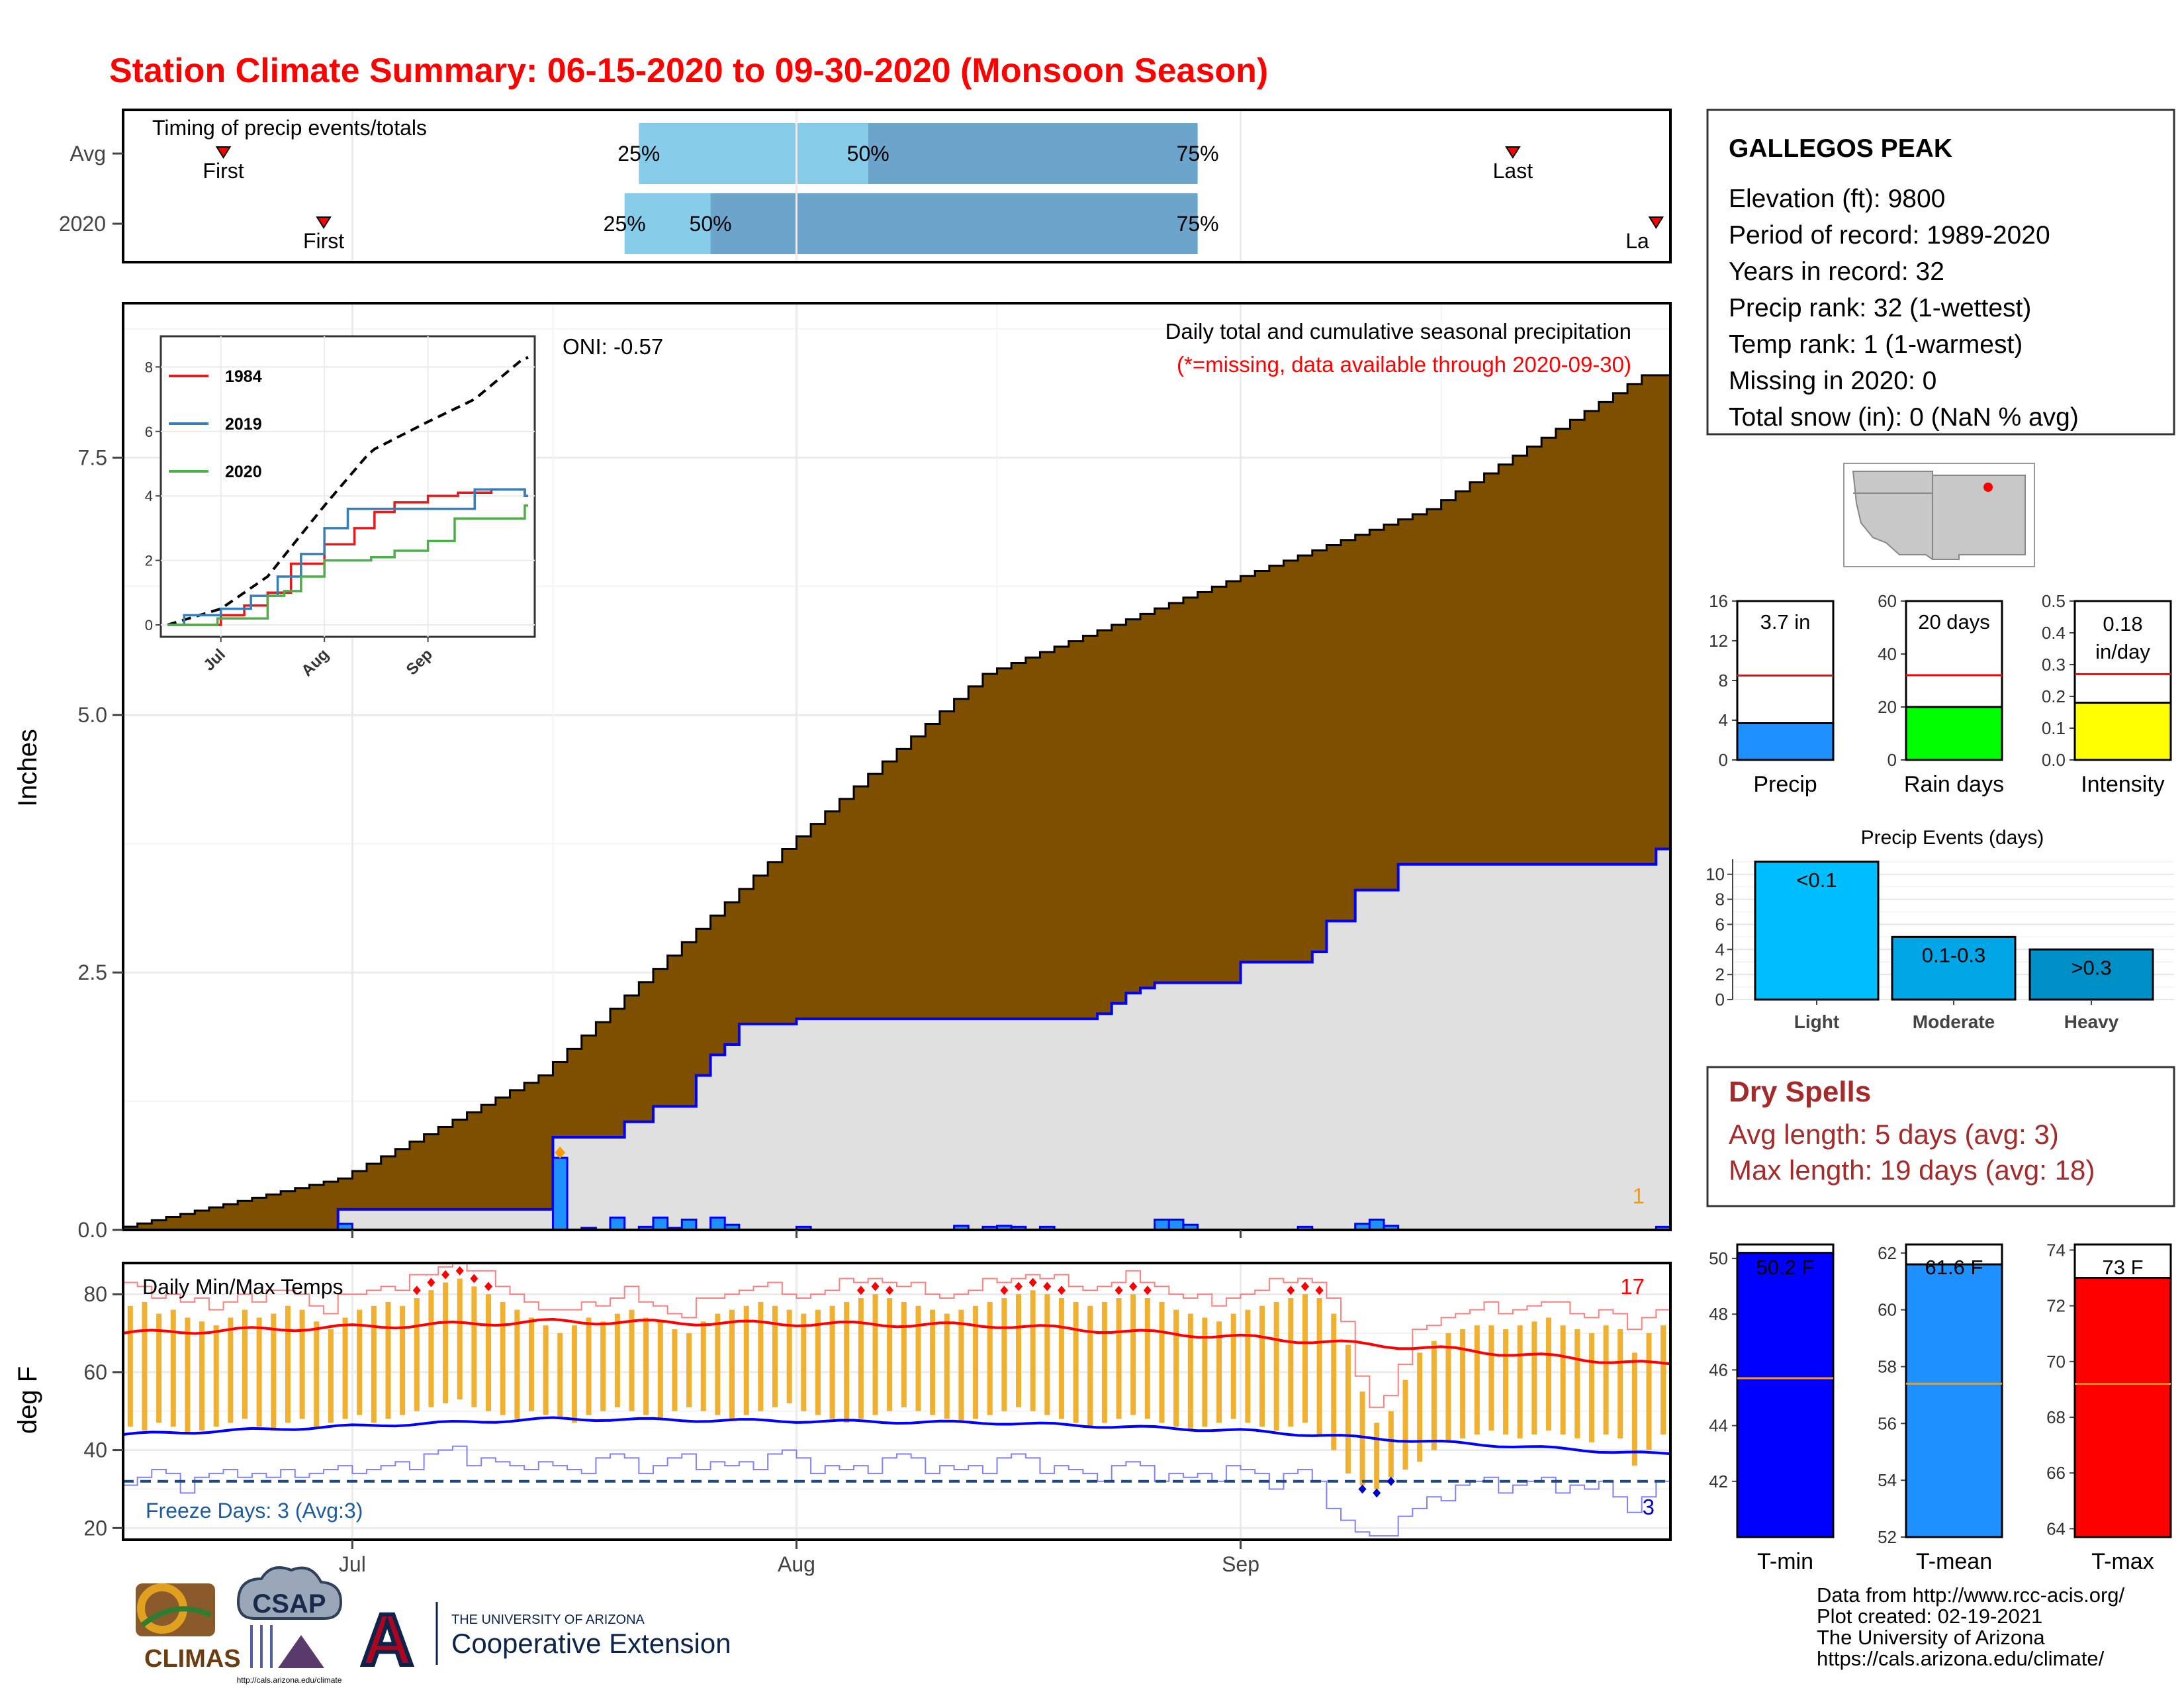 This screenshot has height=1688, width=2184. I want to click on csap-logo-mountain, so click(301, 1651).